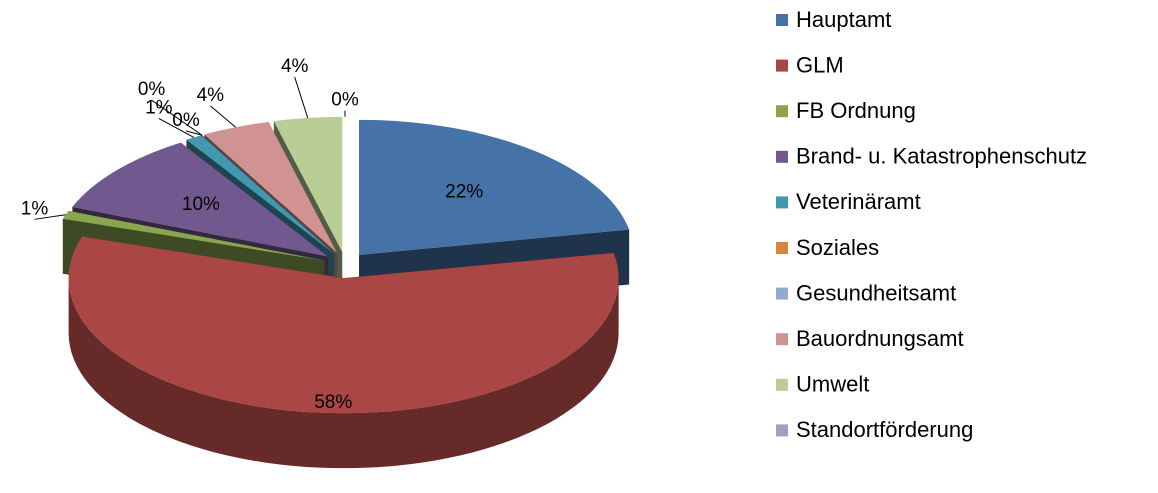 Image resolution: width=1158 pixels, height=493 pixels. Describe the element at coordinates (333, 402) in the screenshot. I see `data-label: 58%` at that location.